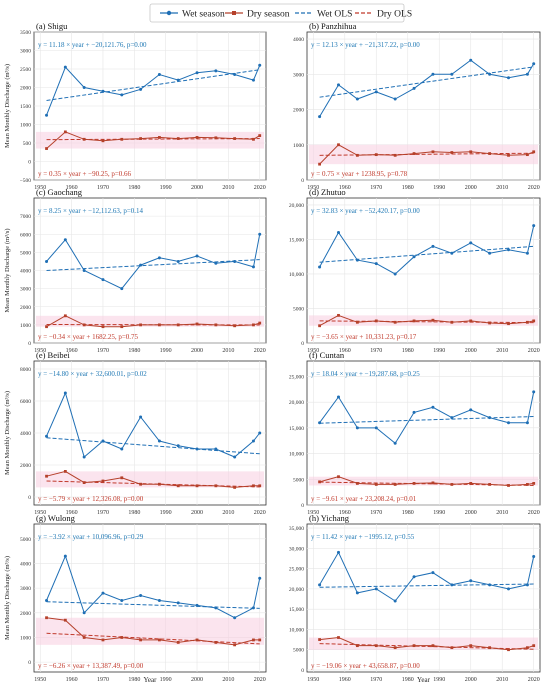 Image resolution: width=550 pixels, height=689 pixels. What do you see at coordinates (359, 174) in the screenshot?
I see `dry-equation: y = 0.75 × year + 1238.95, p=0.78` at bounding box center [359, 174].